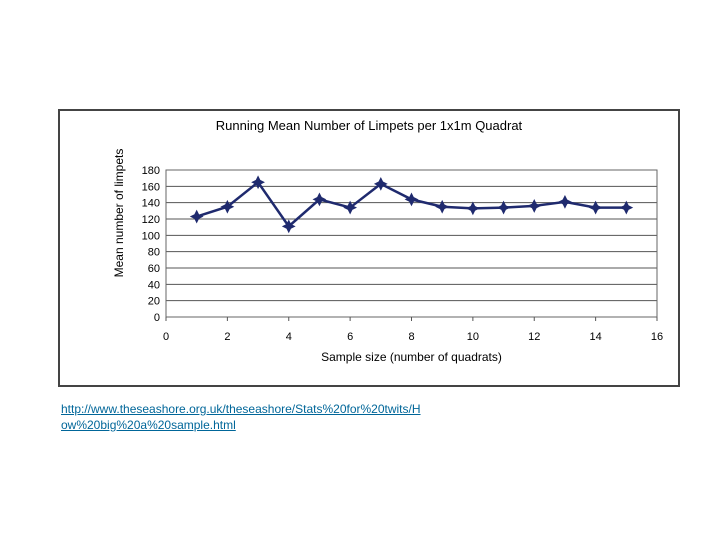 This screenshot has width=720, height=540. What do you see at coordinates (154, 253) in the screenshot?
I see `y-tick-label: 80` at bounding box center [154, 253].